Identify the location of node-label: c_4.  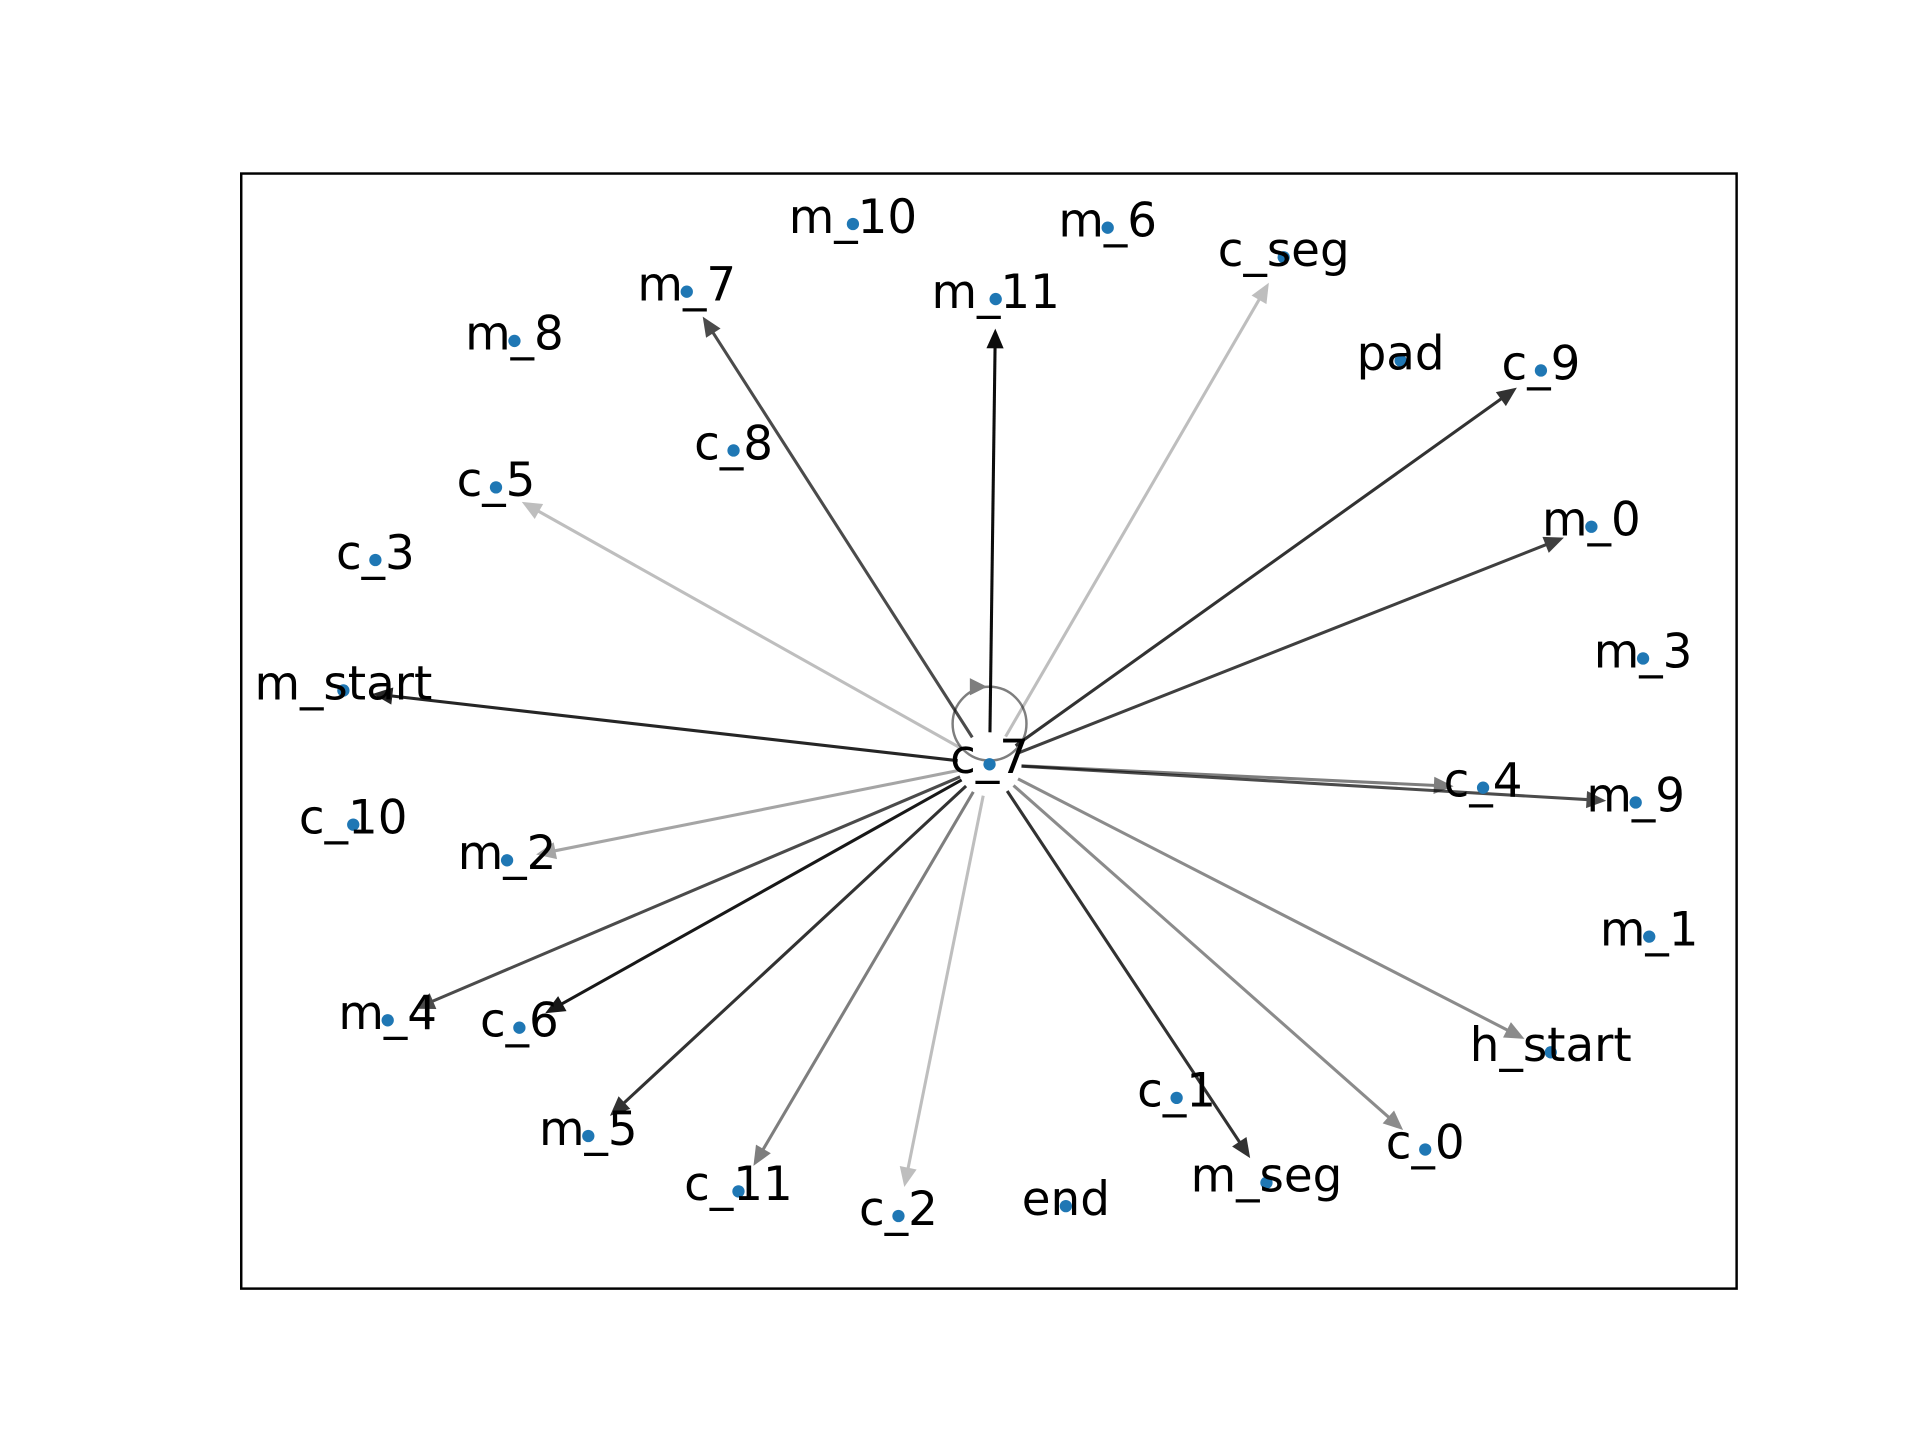
(1483, 781).